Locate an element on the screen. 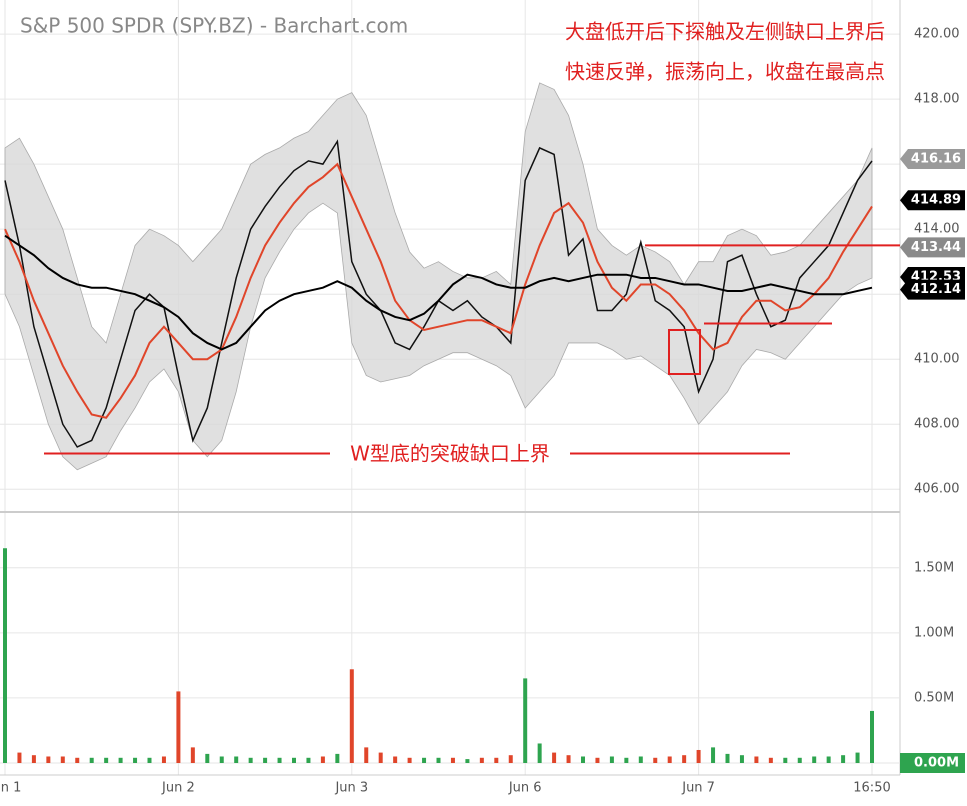 The image size is (967, 806). y-tick-label: 418.00 is located at coordinates (937, 99).